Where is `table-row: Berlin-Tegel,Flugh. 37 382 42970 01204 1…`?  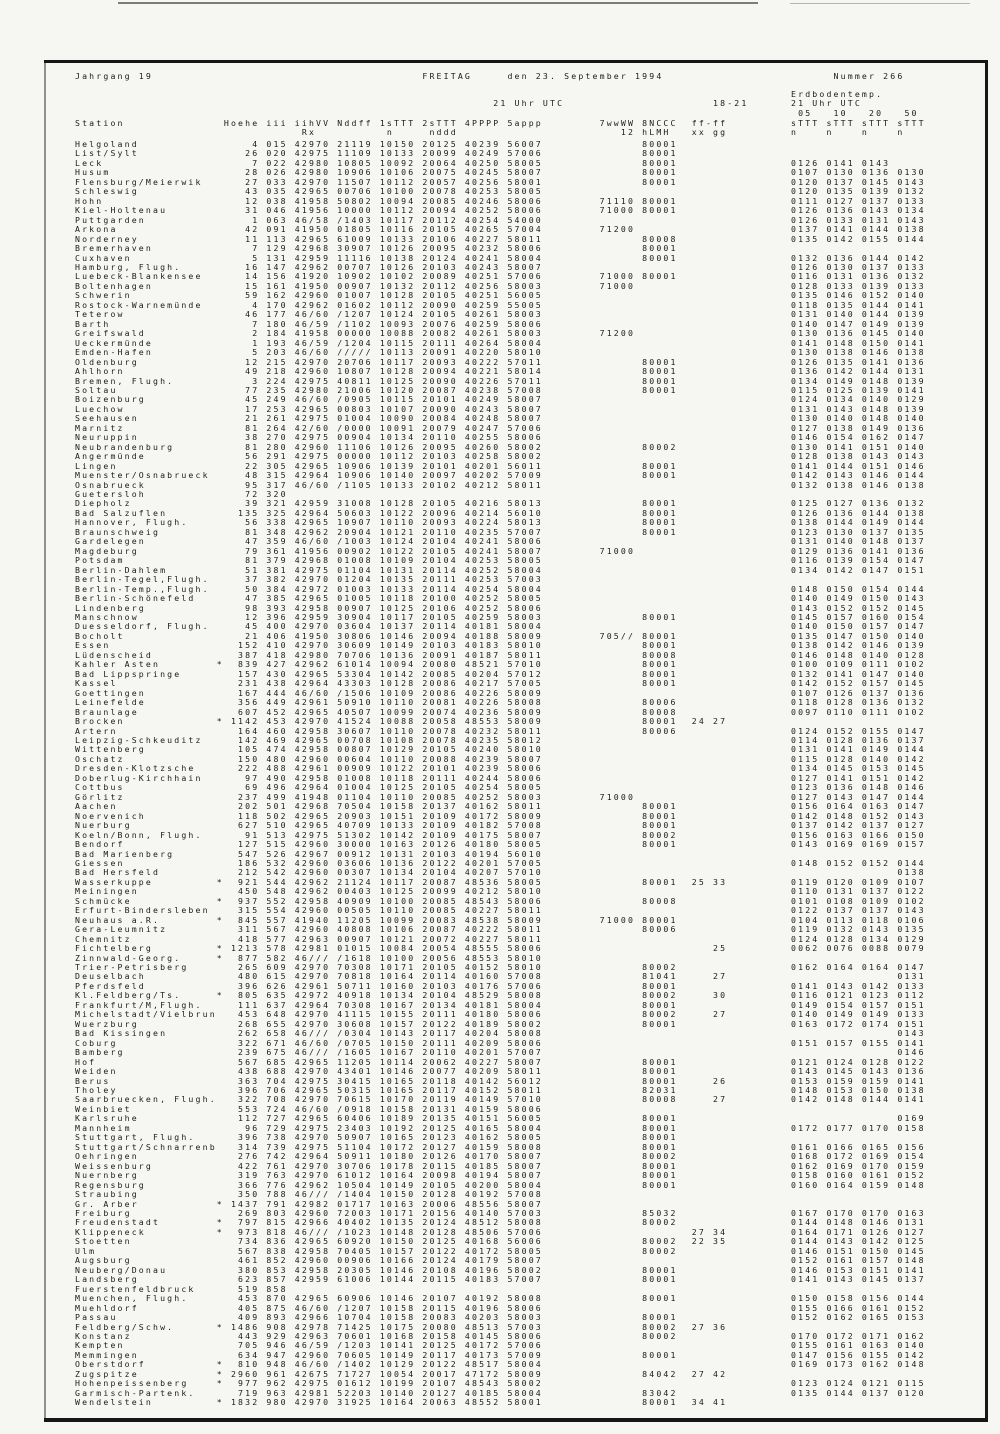 table-row: Berlin-Tegel,Flugh. 37 382 42970 01204 1… is located at coordinates (529, 579).